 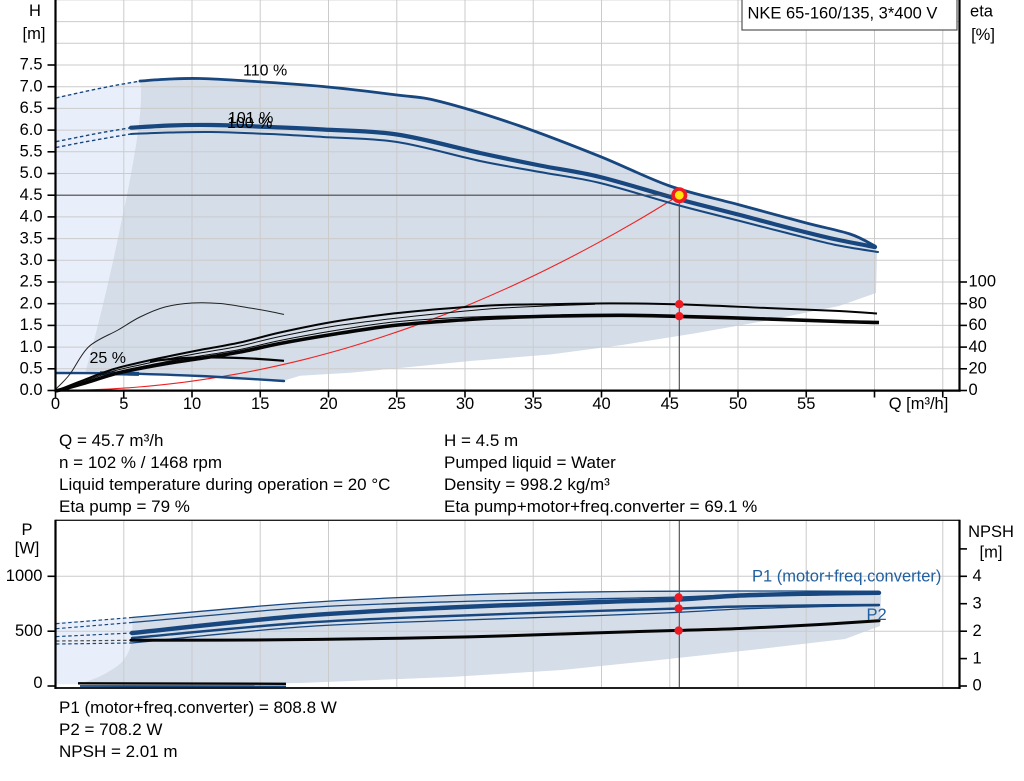 I want to click on svg-text: 50, so click(x=738, y=404).